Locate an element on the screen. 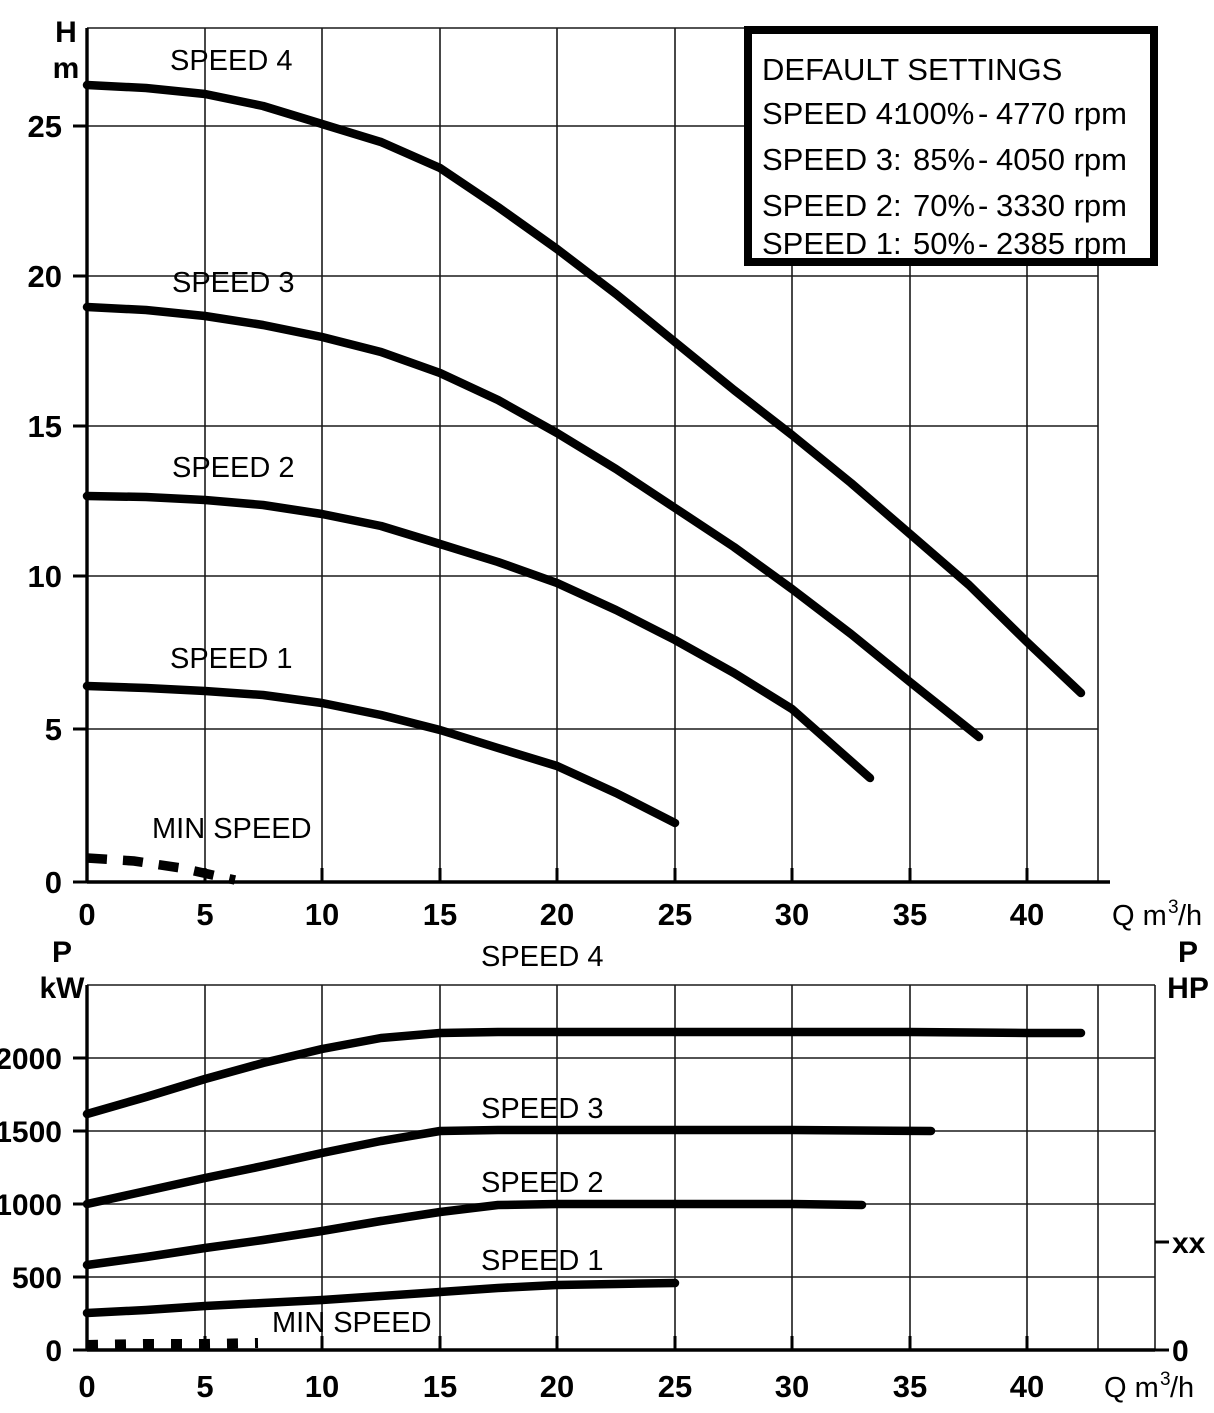  legend-row-1-rpm: 4050 rpm is located at coordinates (1061, 159).